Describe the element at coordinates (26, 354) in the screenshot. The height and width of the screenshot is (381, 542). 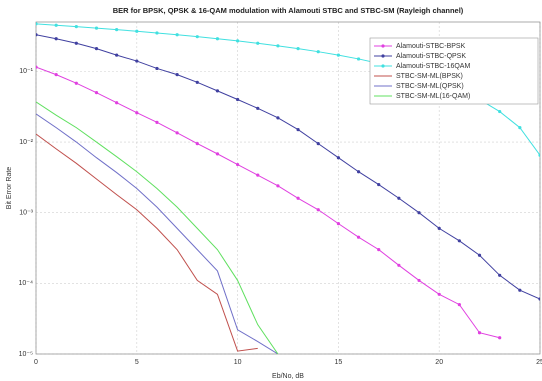
I see `y-tick-label: 10⁻⁵` at that location.